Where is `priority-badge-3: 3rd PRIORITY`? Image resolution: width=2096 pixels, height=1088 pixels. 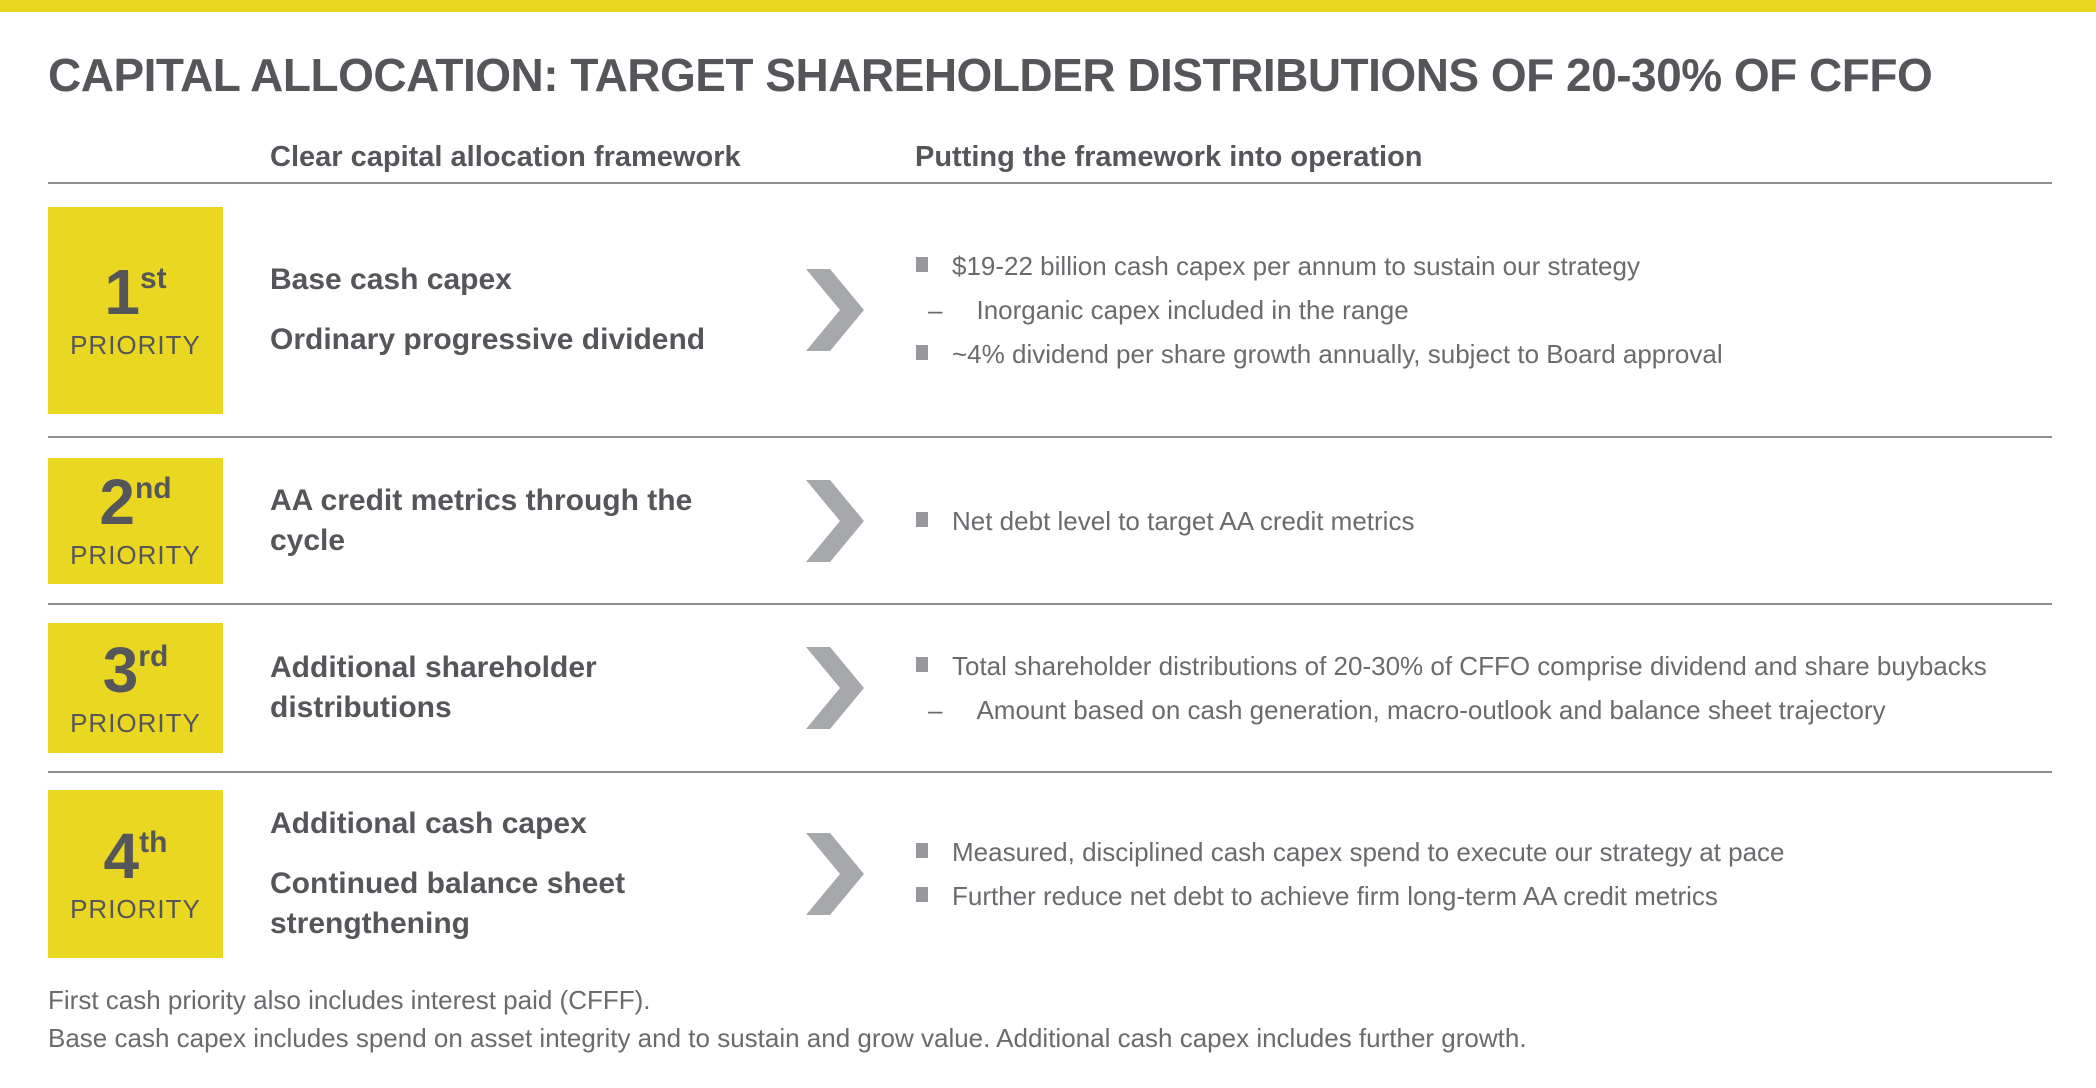
priority-badge-3: 3rd PRIORITY is located at coordinates (135, 688).